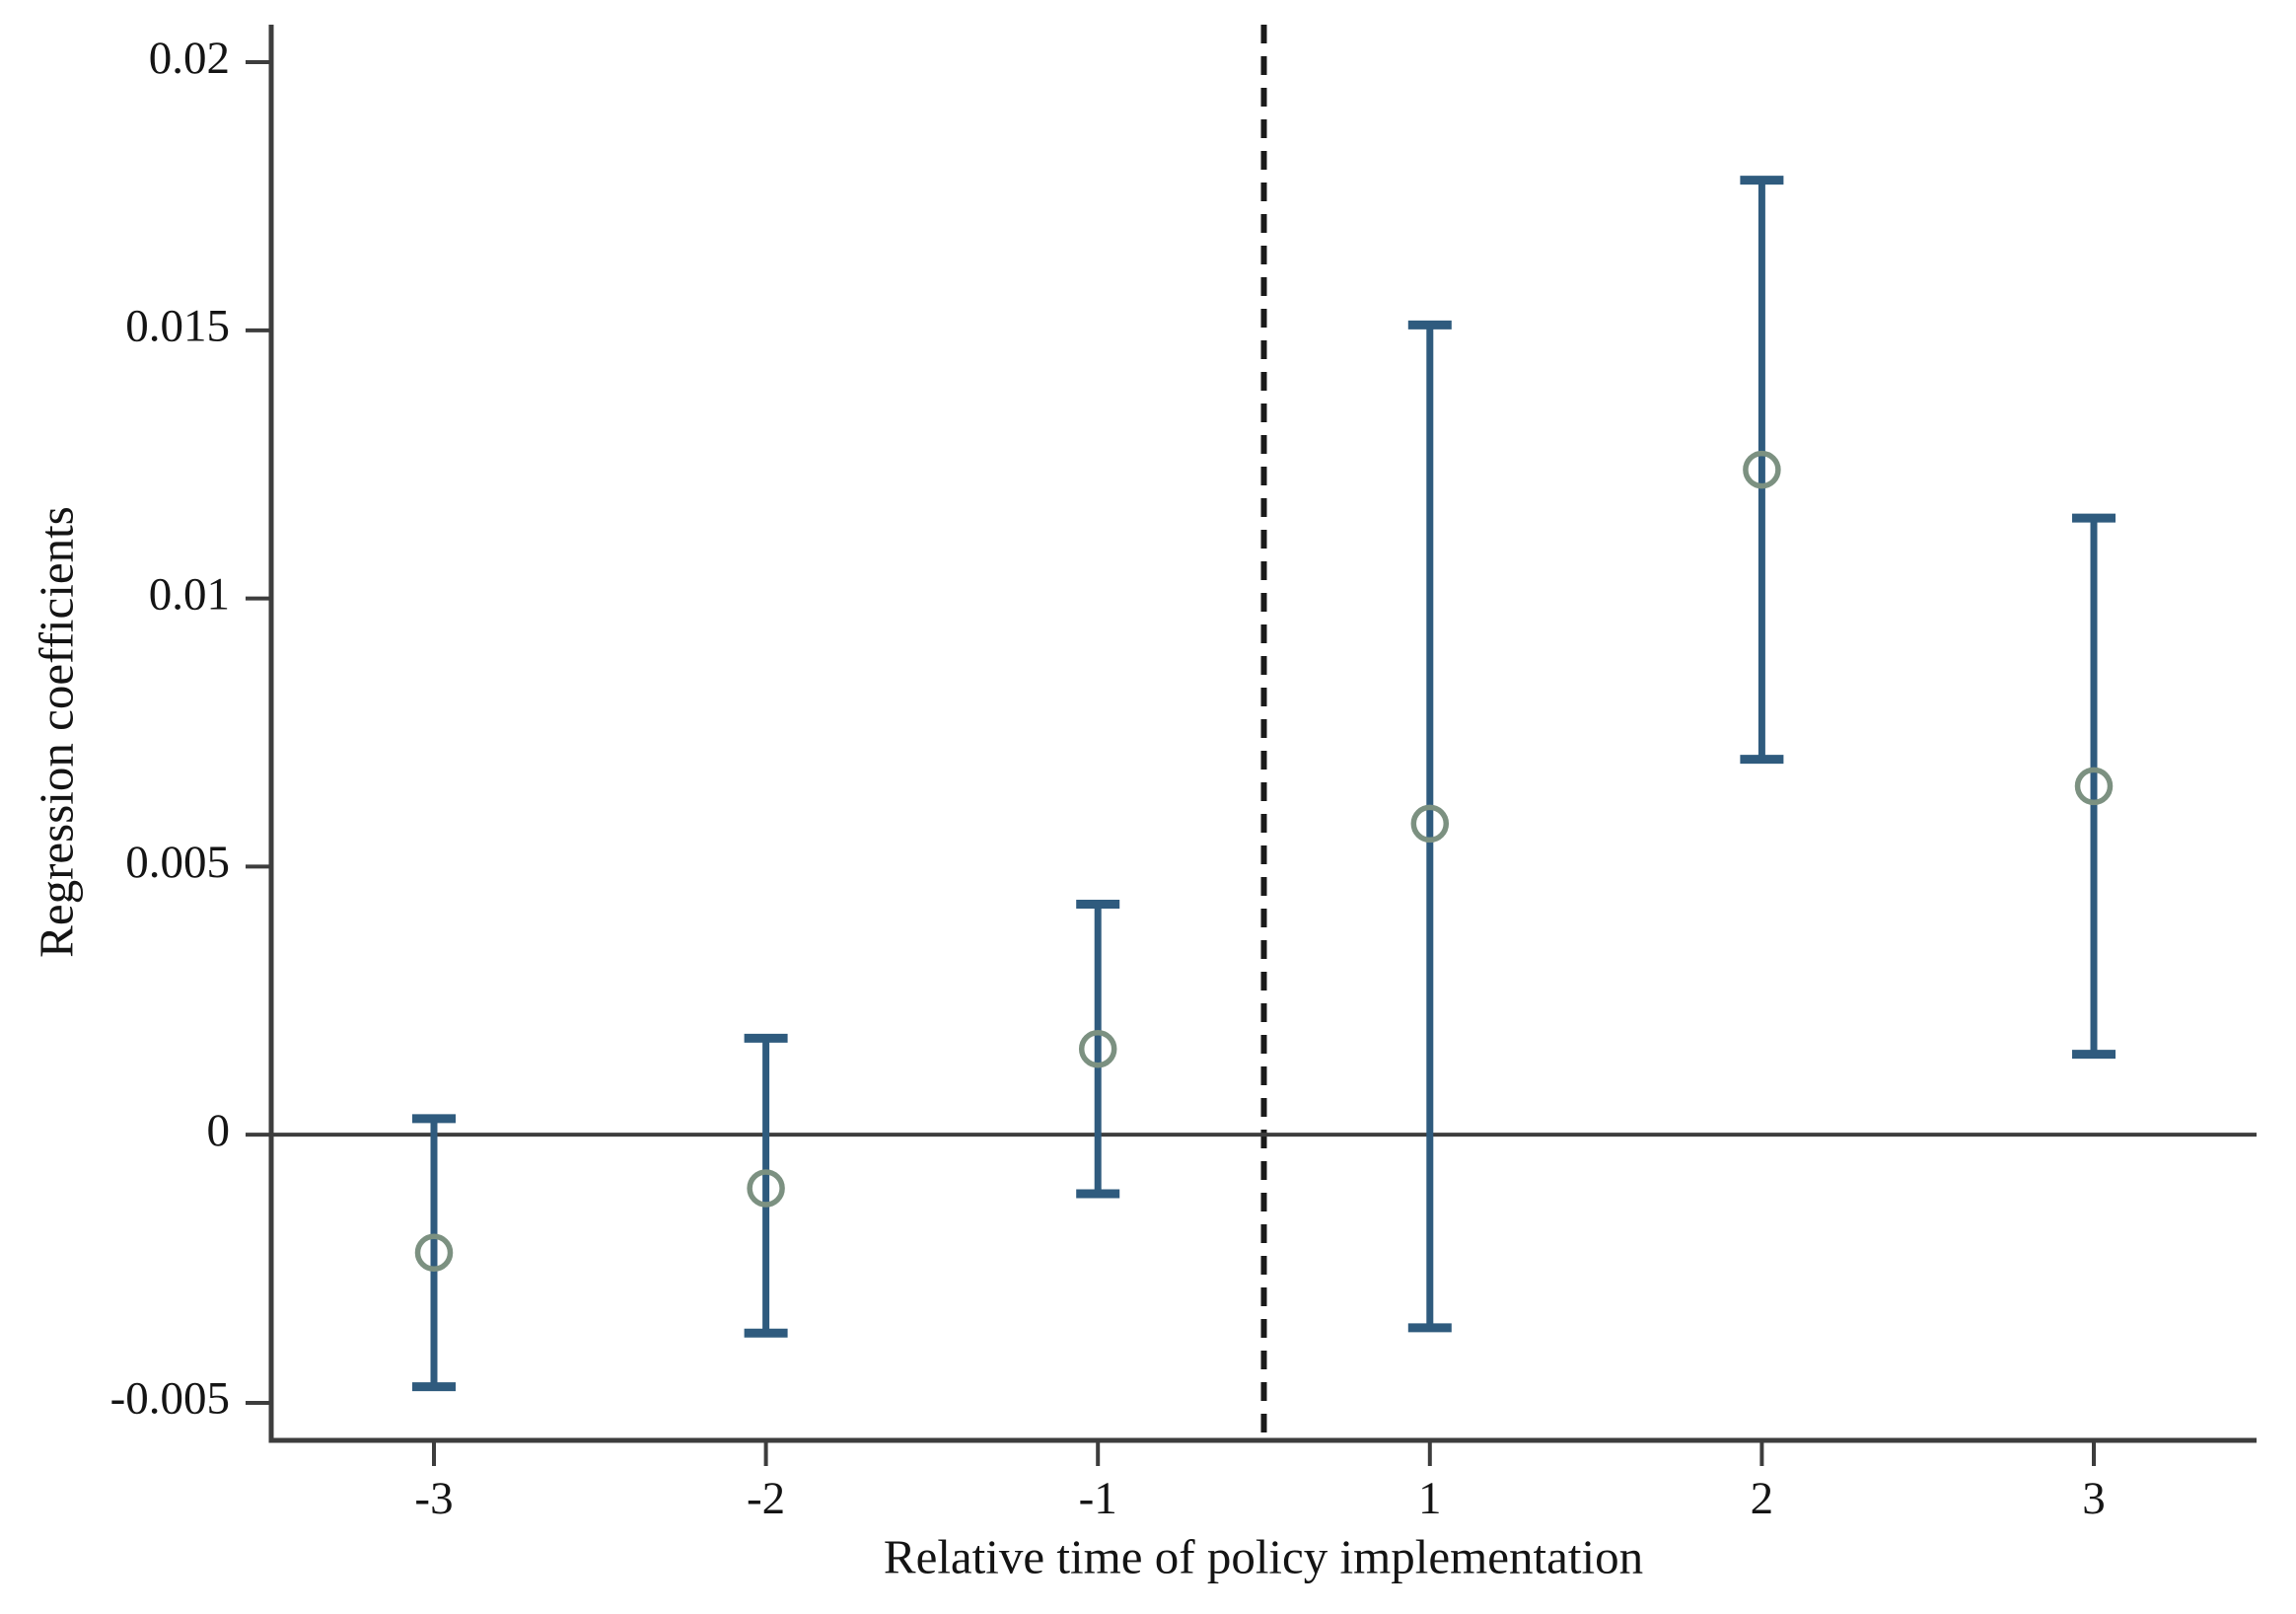  Describe the element at coordinates (434, 1498) in the screenshot. I see `x-tick-label: -3` at that location.